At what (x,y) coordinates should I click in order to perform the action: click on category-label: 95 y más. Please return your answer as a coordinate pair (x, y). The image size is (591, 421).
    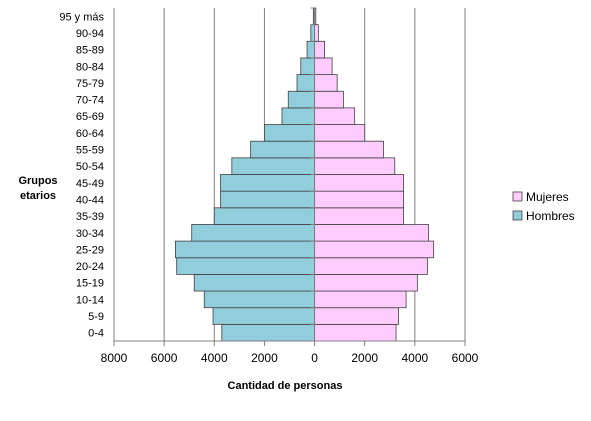
    Looking at the image, I should click on (81, 17).